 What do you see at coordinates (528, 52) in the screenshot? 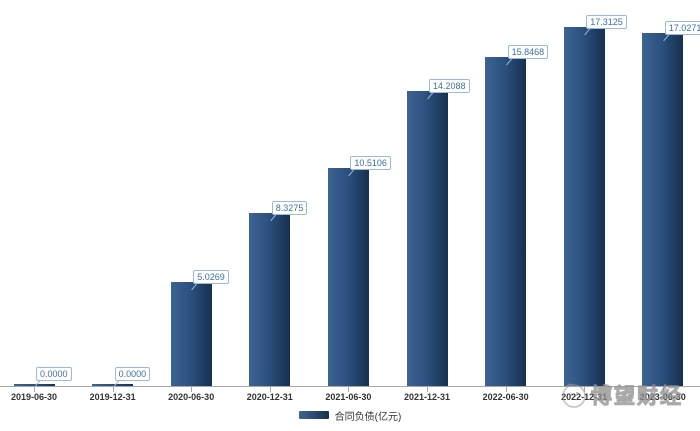
I see `bar-value-label: 15.8468` at bounding box center [528, 52].